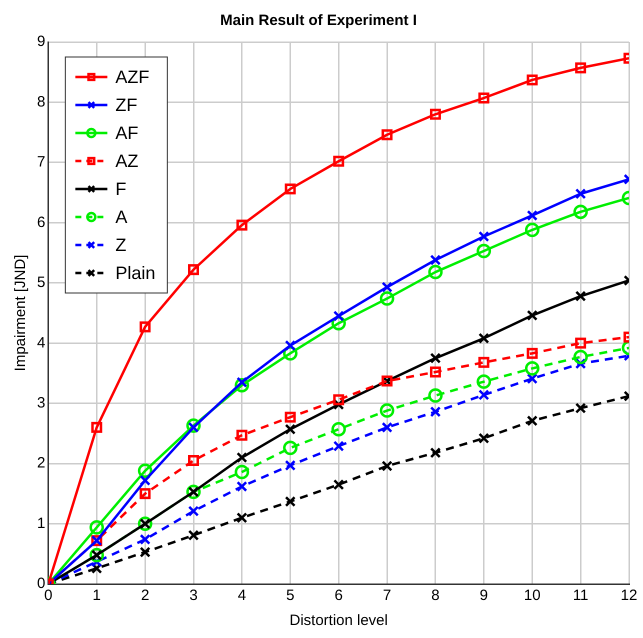  Describe the element at coordinates (96, 595) in the screenshot. I see `x-tick-label: 1` at that location.